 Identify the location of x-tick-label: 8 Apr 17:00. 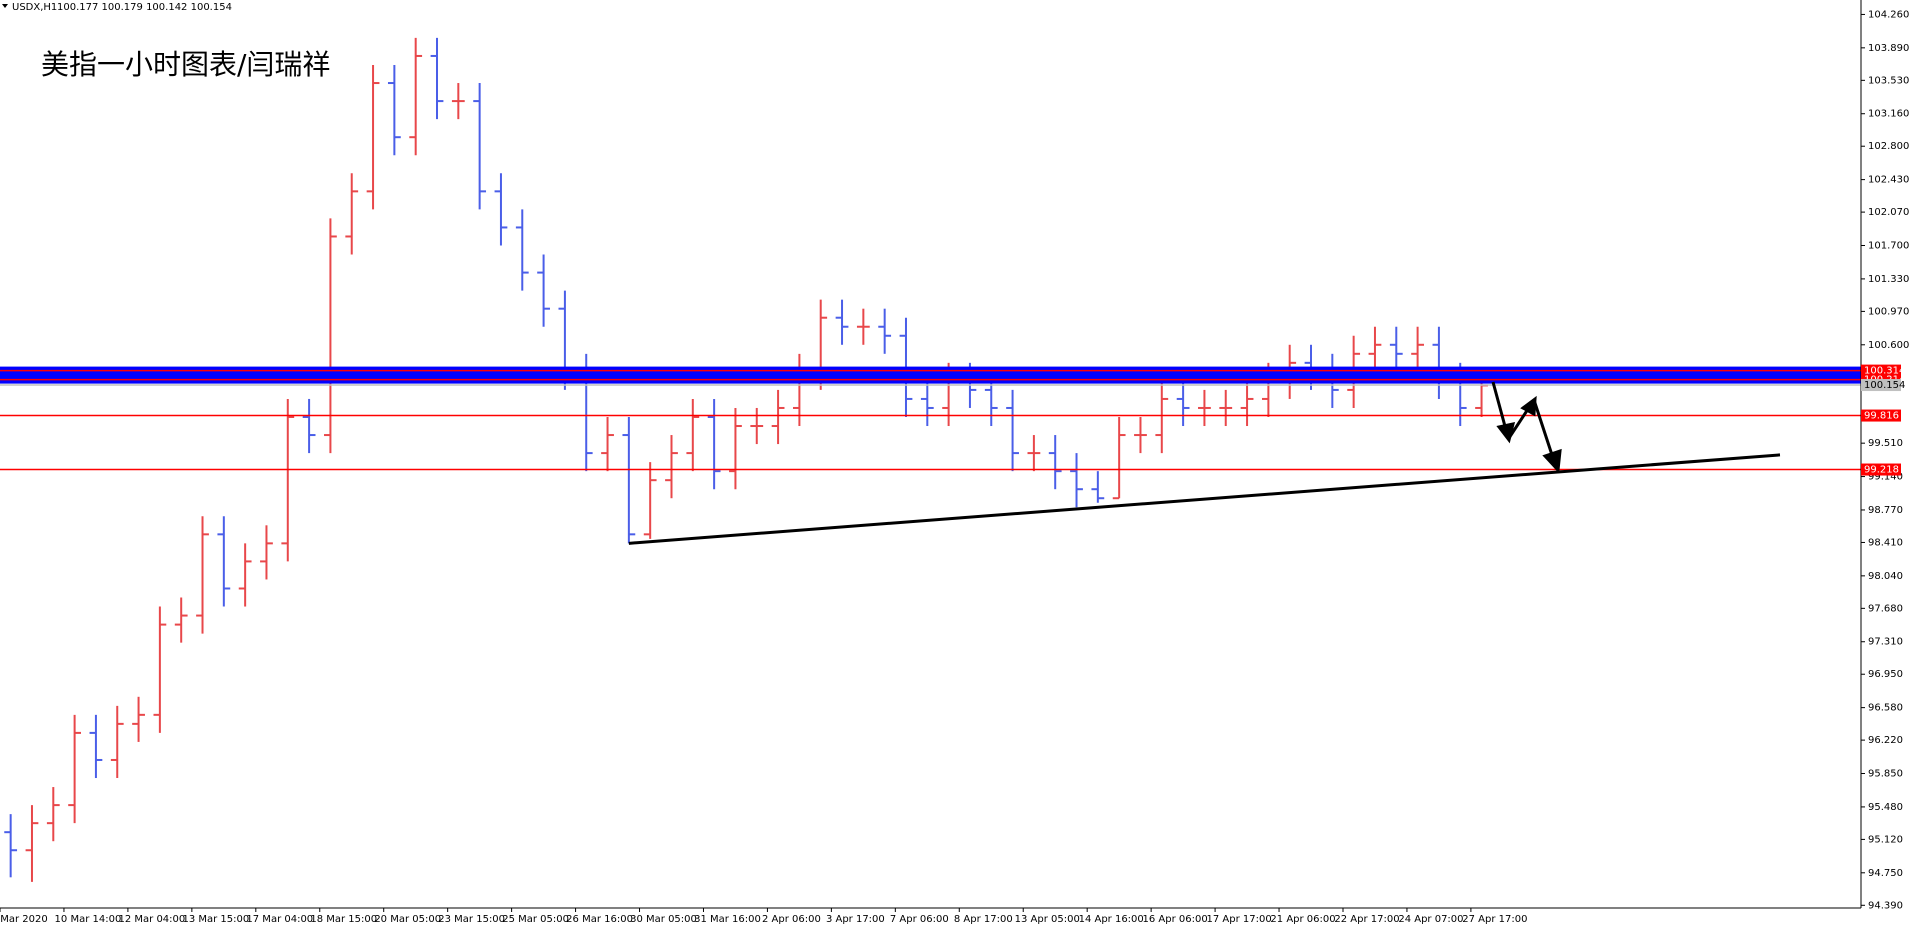
(983, 919).